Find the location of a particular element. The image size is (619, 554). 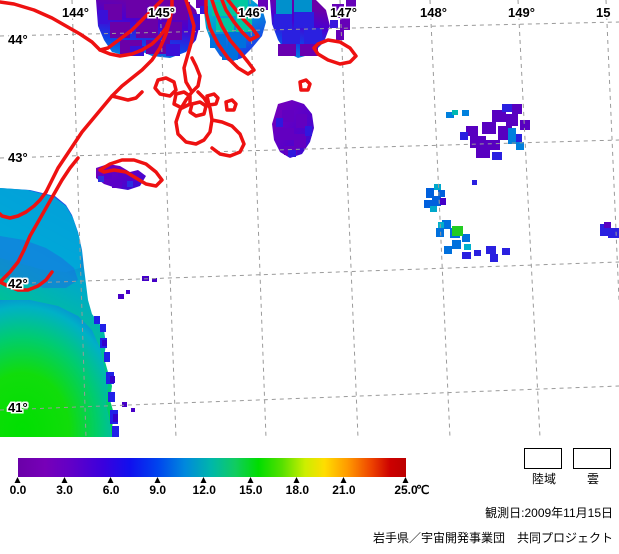

sst-field-southwest is located at coordinates (67, 312).